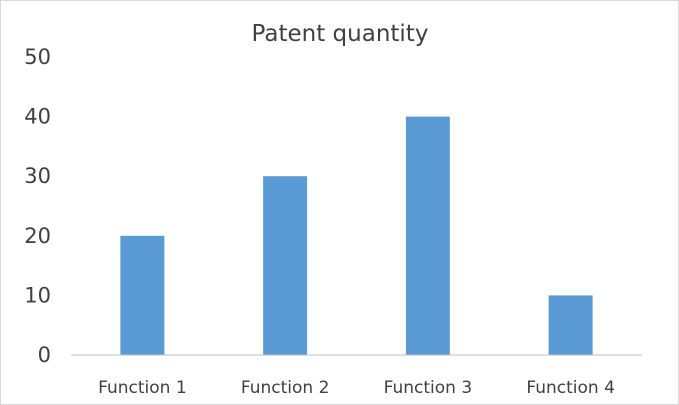 The width and height of the screenshot is (679, 405). Describe the element at coordinates (44, 355) in the screenshot. I see `y-tick-label: 0` at that location.